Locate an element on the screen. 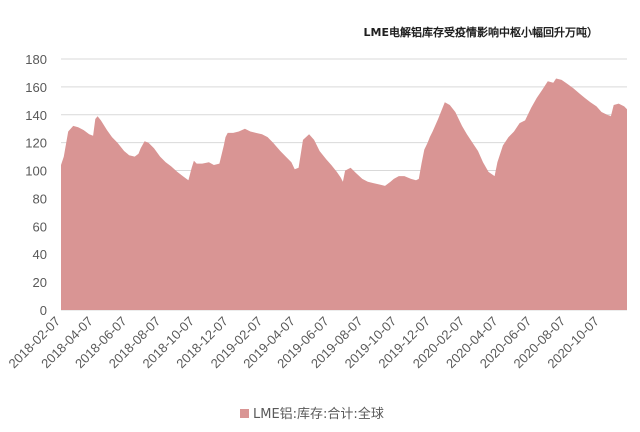  y-tick-label: 0 is located at coordinates (43, 310).